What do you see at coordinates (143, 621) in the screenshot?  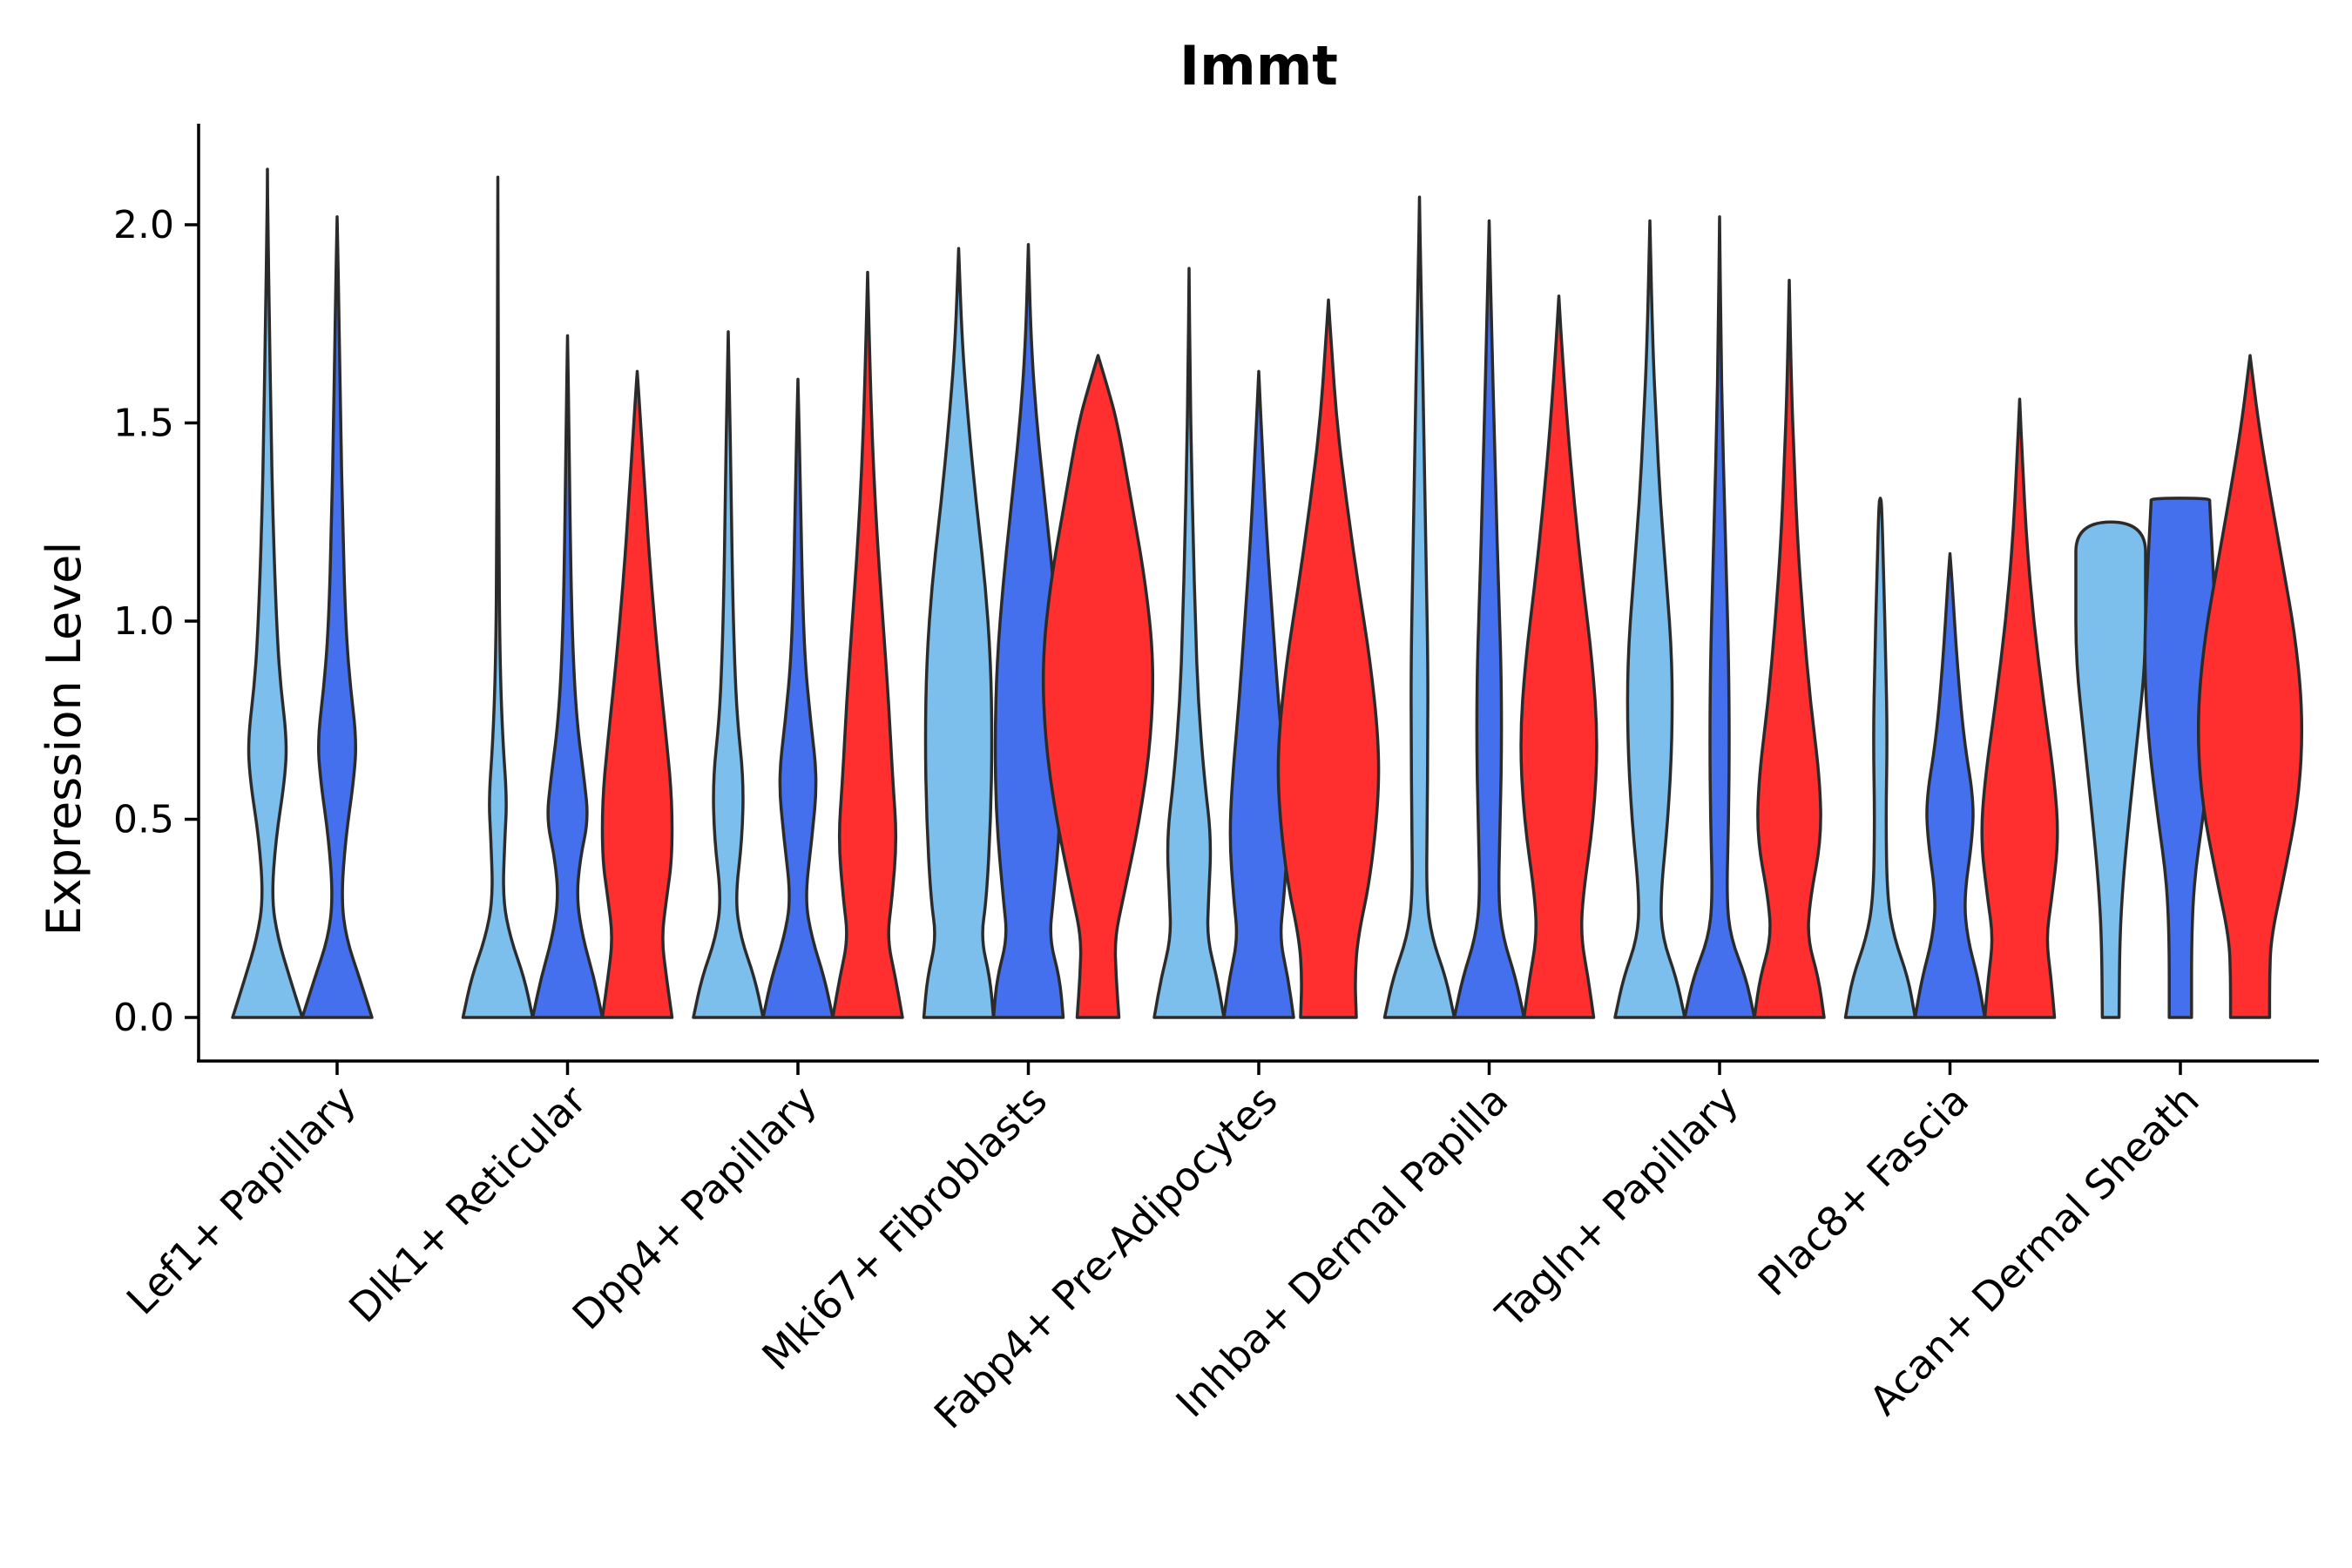 I see `y-tick-label: 1.0` at bounding box center [143, 621].